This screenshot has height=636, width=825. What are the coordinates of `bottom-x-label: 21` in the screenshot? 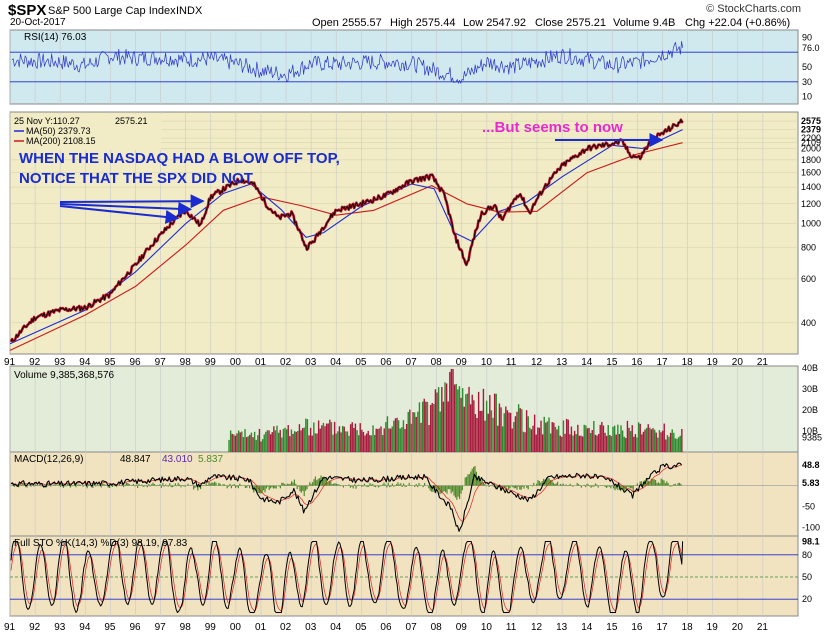 It's located at (763, 627).